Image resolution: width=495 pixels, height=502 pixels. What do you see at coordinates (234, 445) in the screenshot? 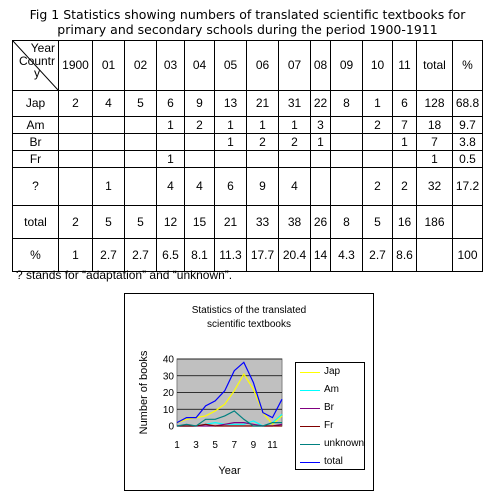
I see `x-tick-label: 7` at bounding box center [234, 445].